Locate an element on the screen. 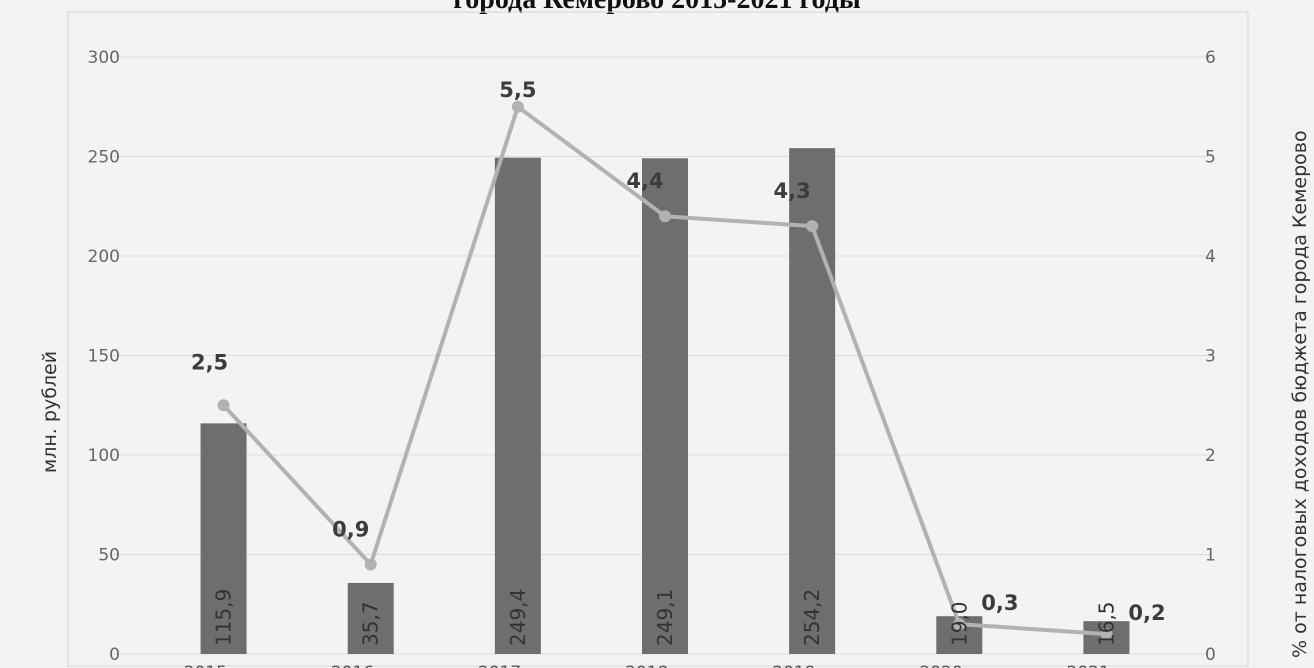 The height and width of the screenshot is (668, 1314). x-tick-label: 2016 год is located at coordinates (371, 665).